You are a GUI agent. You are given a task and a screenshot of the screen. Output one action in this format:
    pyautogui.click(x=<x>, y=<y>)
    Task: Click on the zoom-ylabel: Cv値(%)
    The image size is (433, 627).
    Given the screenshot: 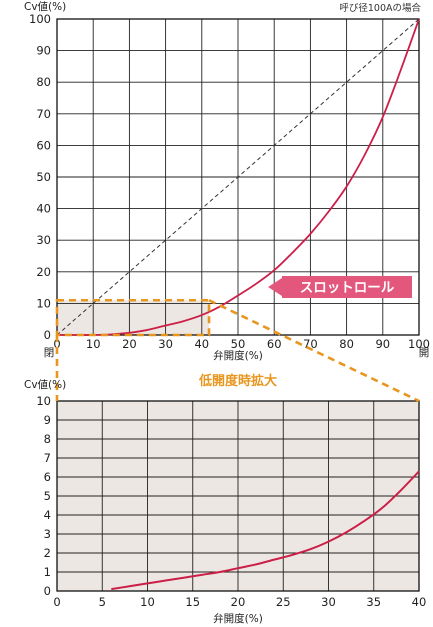 What is the action you would take?
    pyautogui.click(x=45, y=384)
    